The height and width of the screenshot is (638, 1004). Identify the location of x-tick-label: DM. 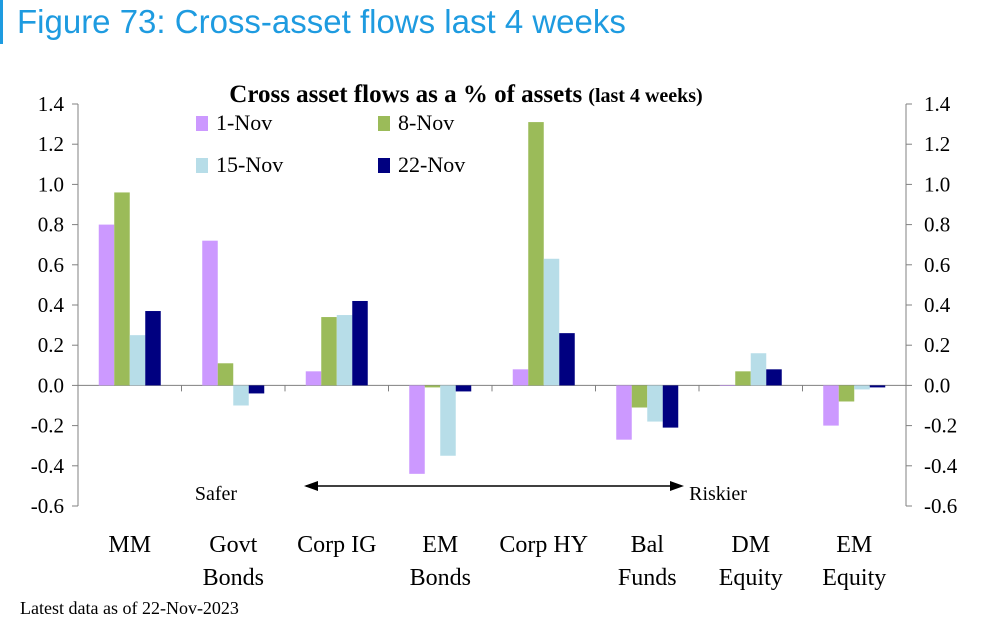
(750, 545).